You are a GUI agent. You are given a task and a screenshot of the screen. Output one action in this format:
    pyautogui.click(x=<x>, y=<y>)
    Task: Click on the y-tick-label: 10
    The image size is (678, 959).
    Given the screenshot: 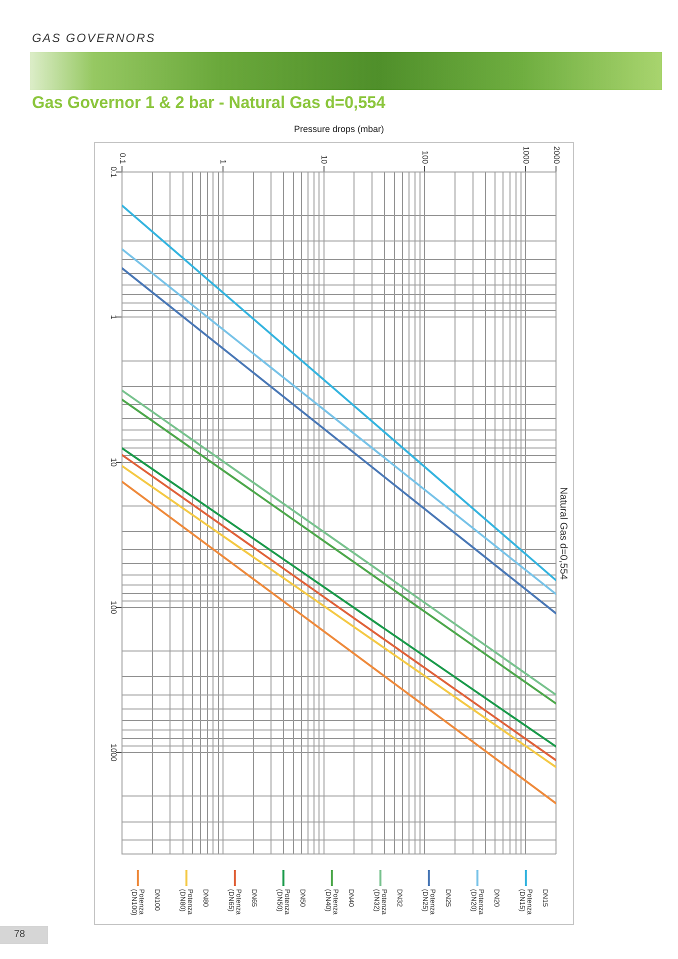 What is the action you would take?
    pyautogui.click(x=113, y=463)
    